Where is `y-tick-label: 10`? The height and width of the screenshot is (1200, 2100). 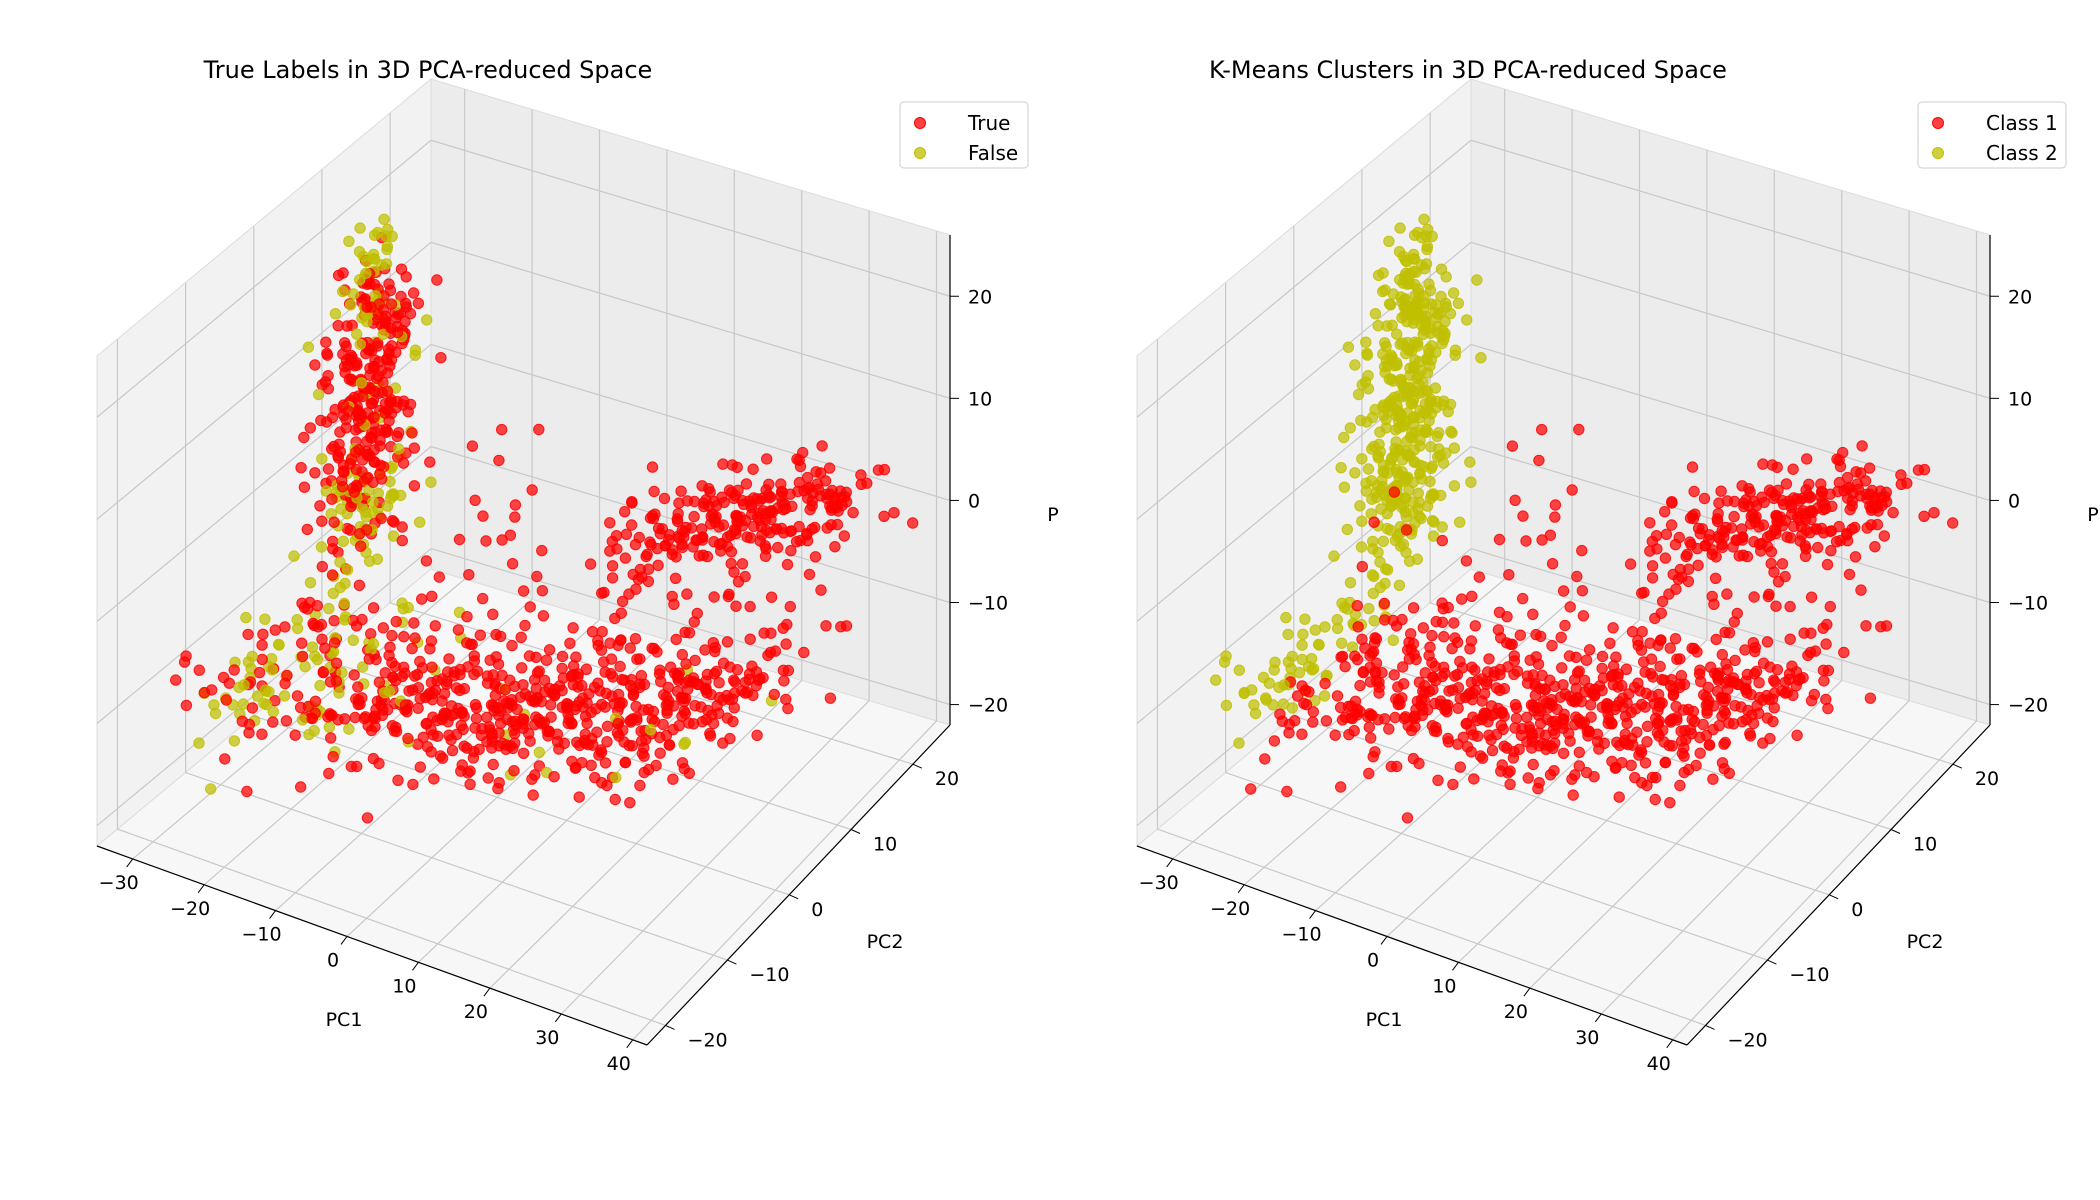
y-tick-label: 10 is located at coordinates (885, 844).